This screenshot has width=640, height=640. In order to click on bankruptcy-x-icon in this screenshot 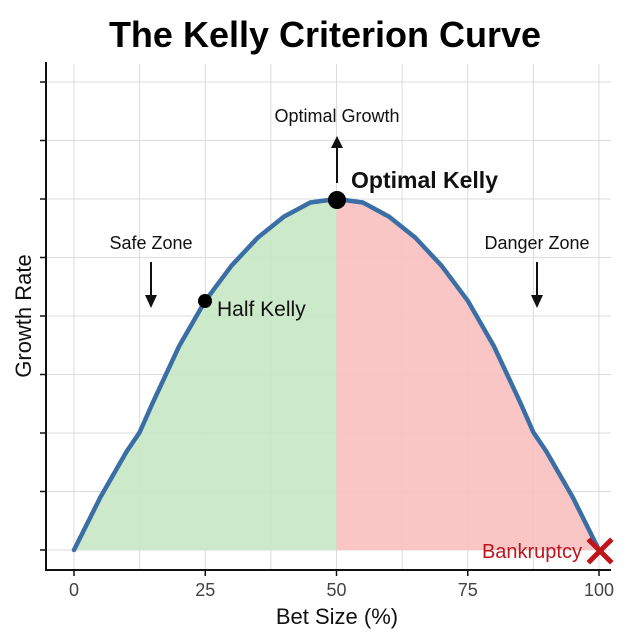, I will do `click(600, 551)`.